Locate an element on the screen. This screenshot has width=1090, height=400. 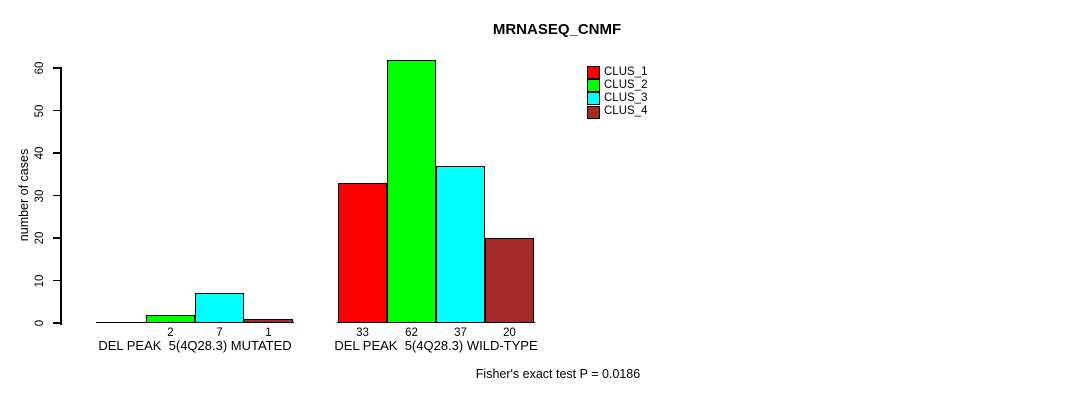
y-tick-label: 30 is located at coordinates (40, 195).